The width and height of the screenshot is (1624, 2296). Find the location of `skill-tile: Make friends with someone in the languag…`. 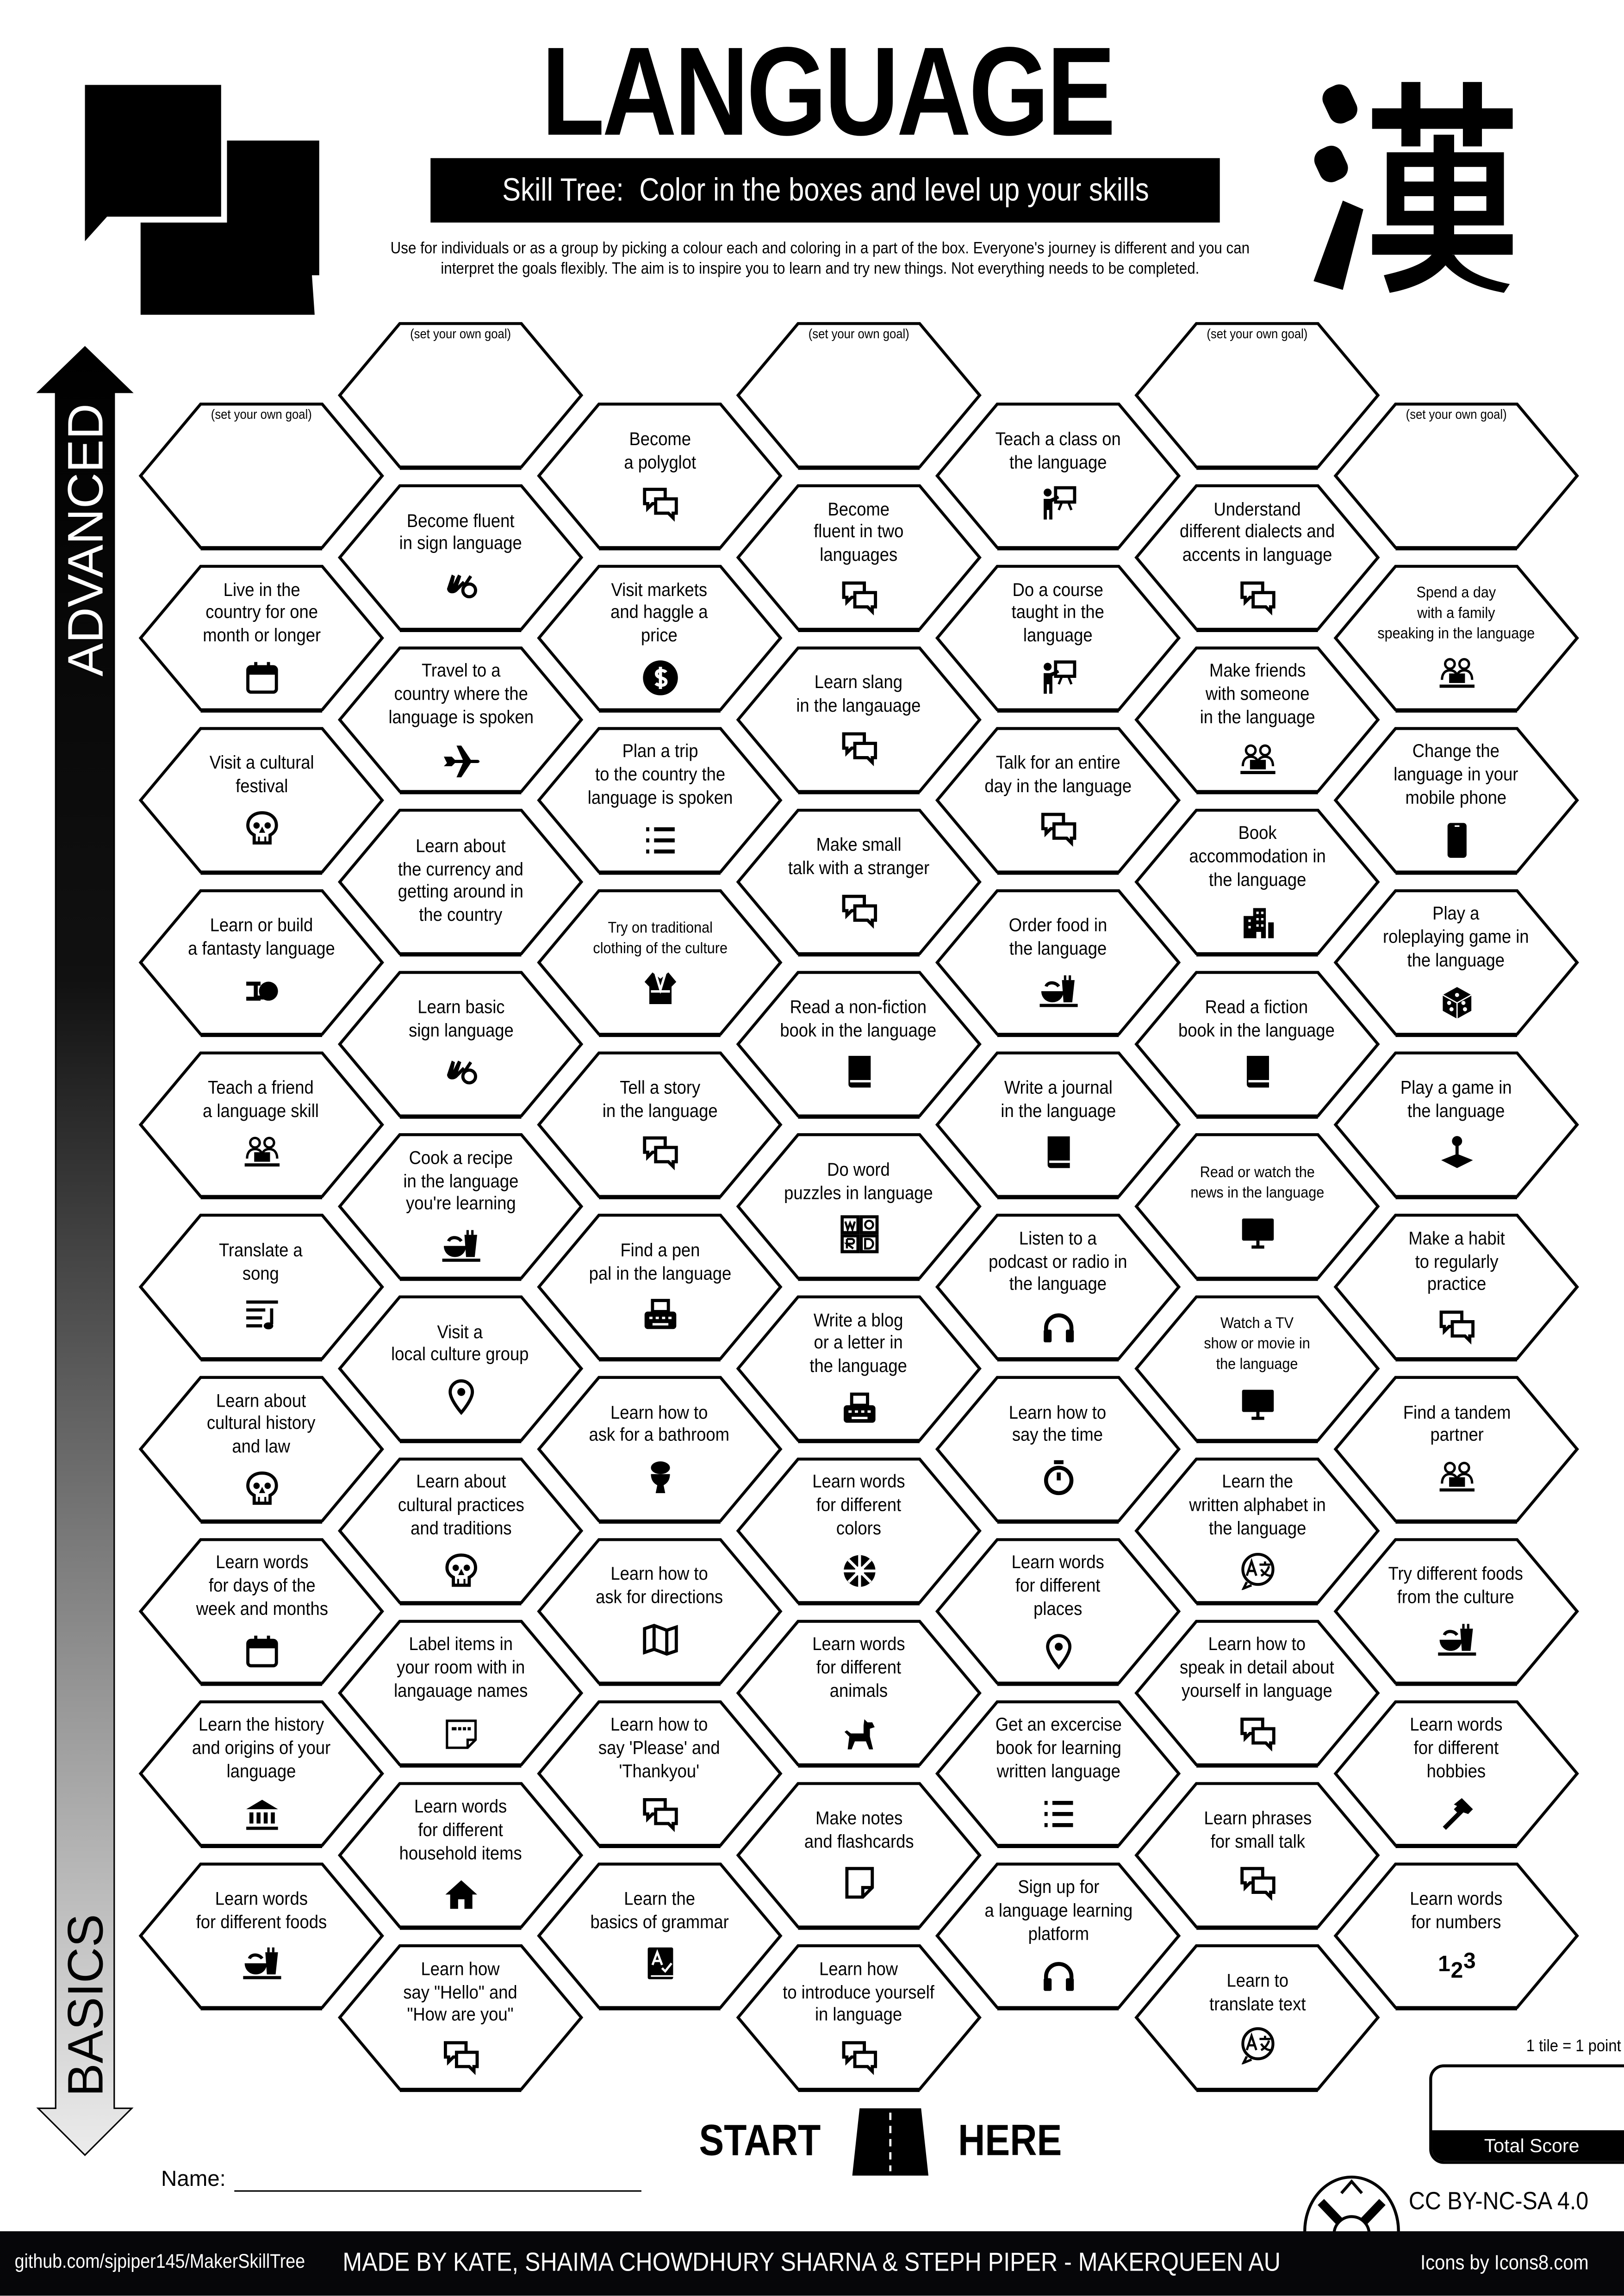

skill-tile: Make friends with someone in the languag… is located at coordinates (1257, 720).